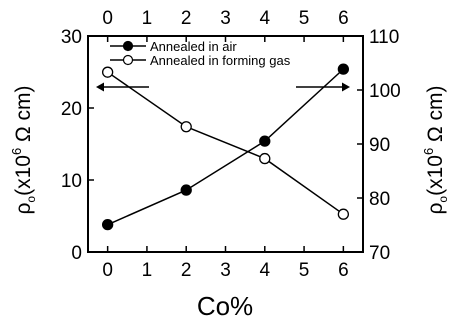  What do you see at coordinates (220, 60) in the screenshot?
I see `legend-label-forming-gas: Annealed in forming gas` at bounding box center [220, 60].